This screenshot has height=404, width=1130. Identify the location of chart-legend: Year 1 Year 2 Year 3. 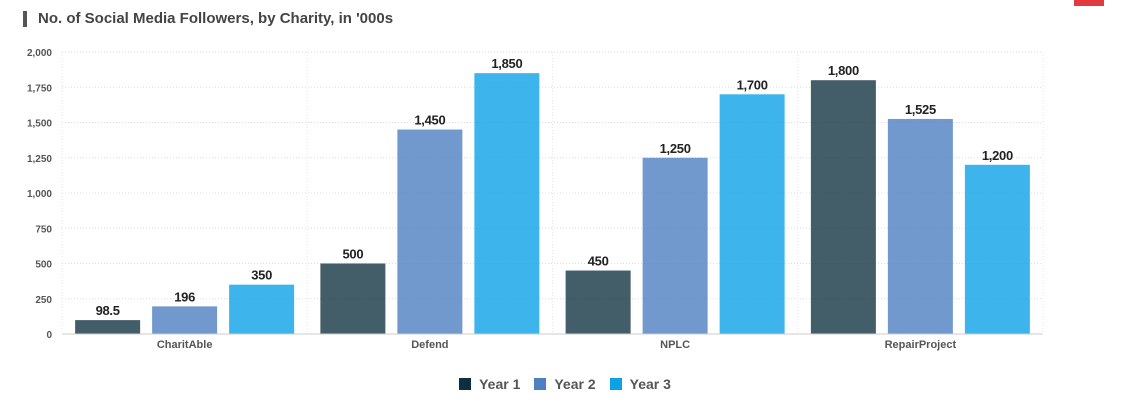
(565, 384).